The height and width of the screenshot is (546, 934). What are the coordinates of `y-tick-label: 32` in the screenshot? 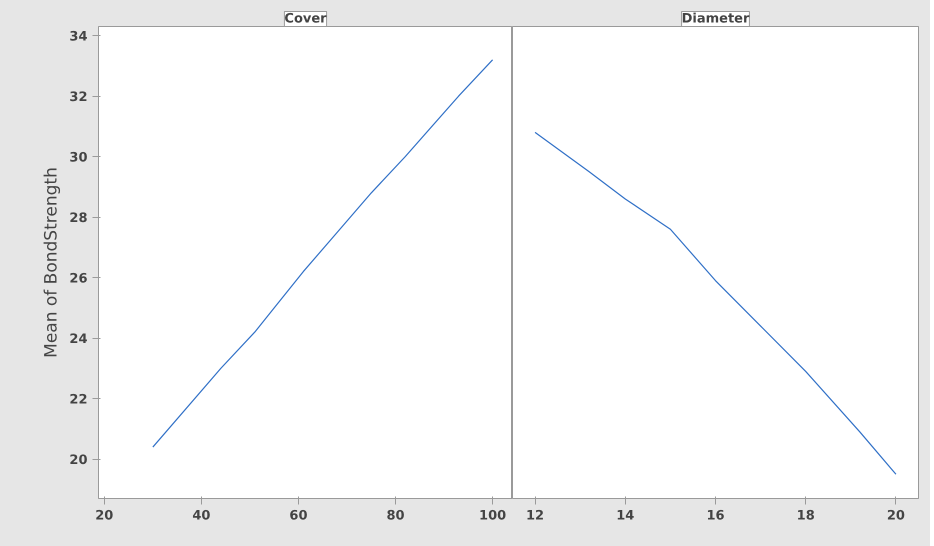 It's located at (78, 98).